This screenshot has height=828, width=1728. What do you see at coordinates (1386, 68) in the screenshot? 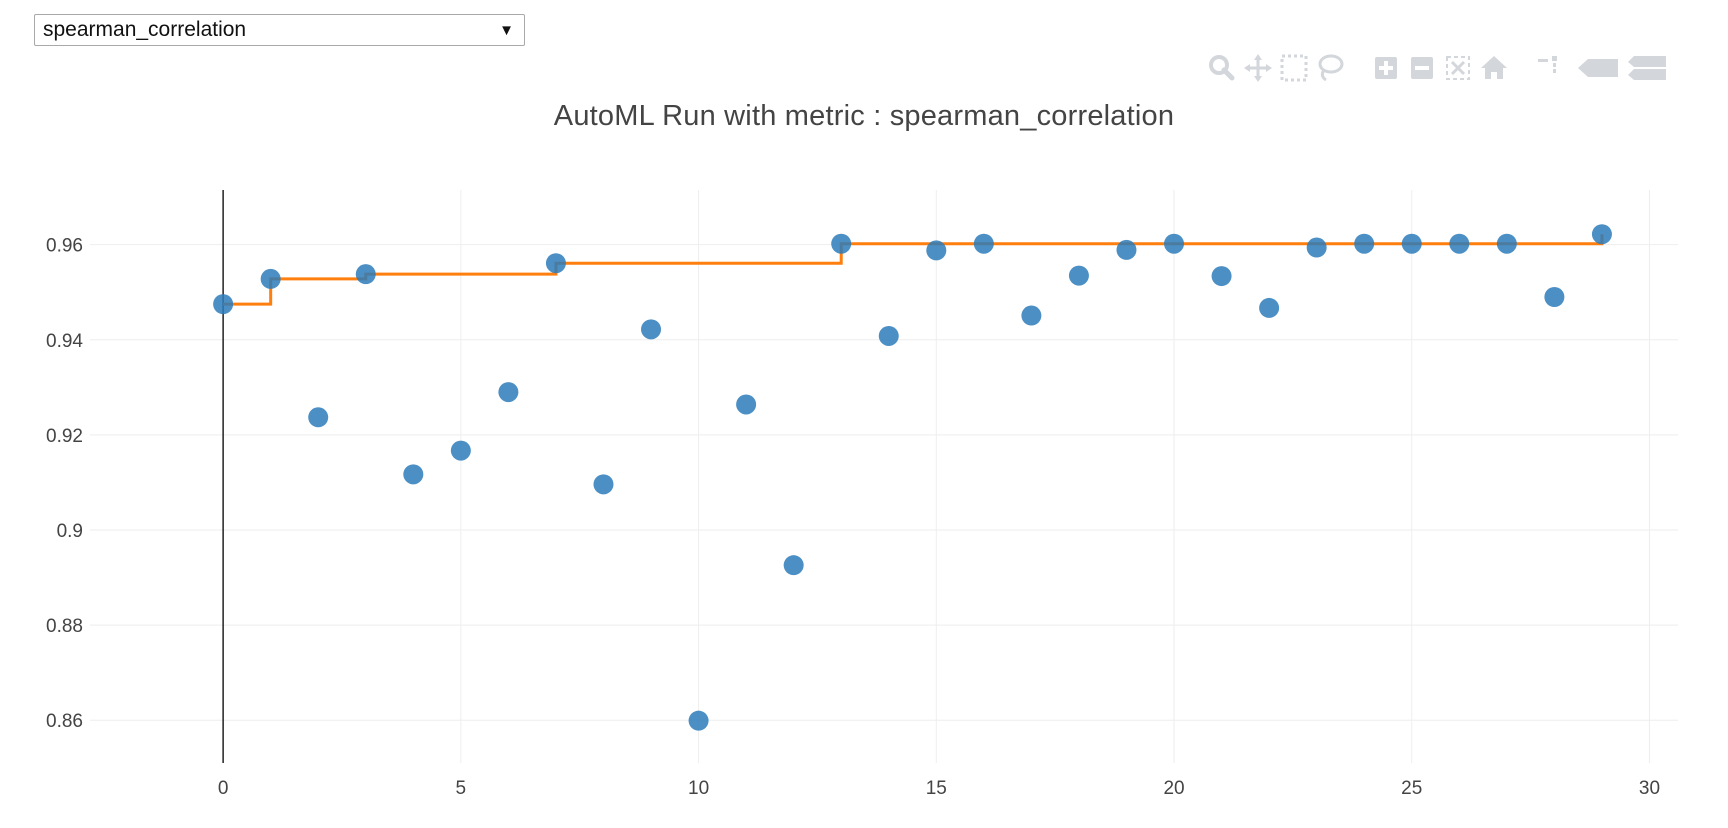
I see `zoom-in-icon` at bounding box center [1386, 68].